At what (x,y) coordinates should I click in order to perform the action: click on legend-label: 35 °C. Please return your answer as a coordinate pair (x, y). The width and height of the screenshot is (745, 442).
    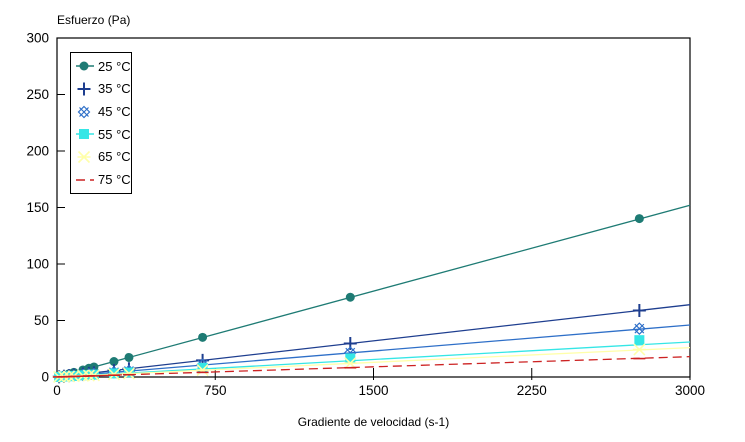
    Looking at the image, I should click on (114, 89).